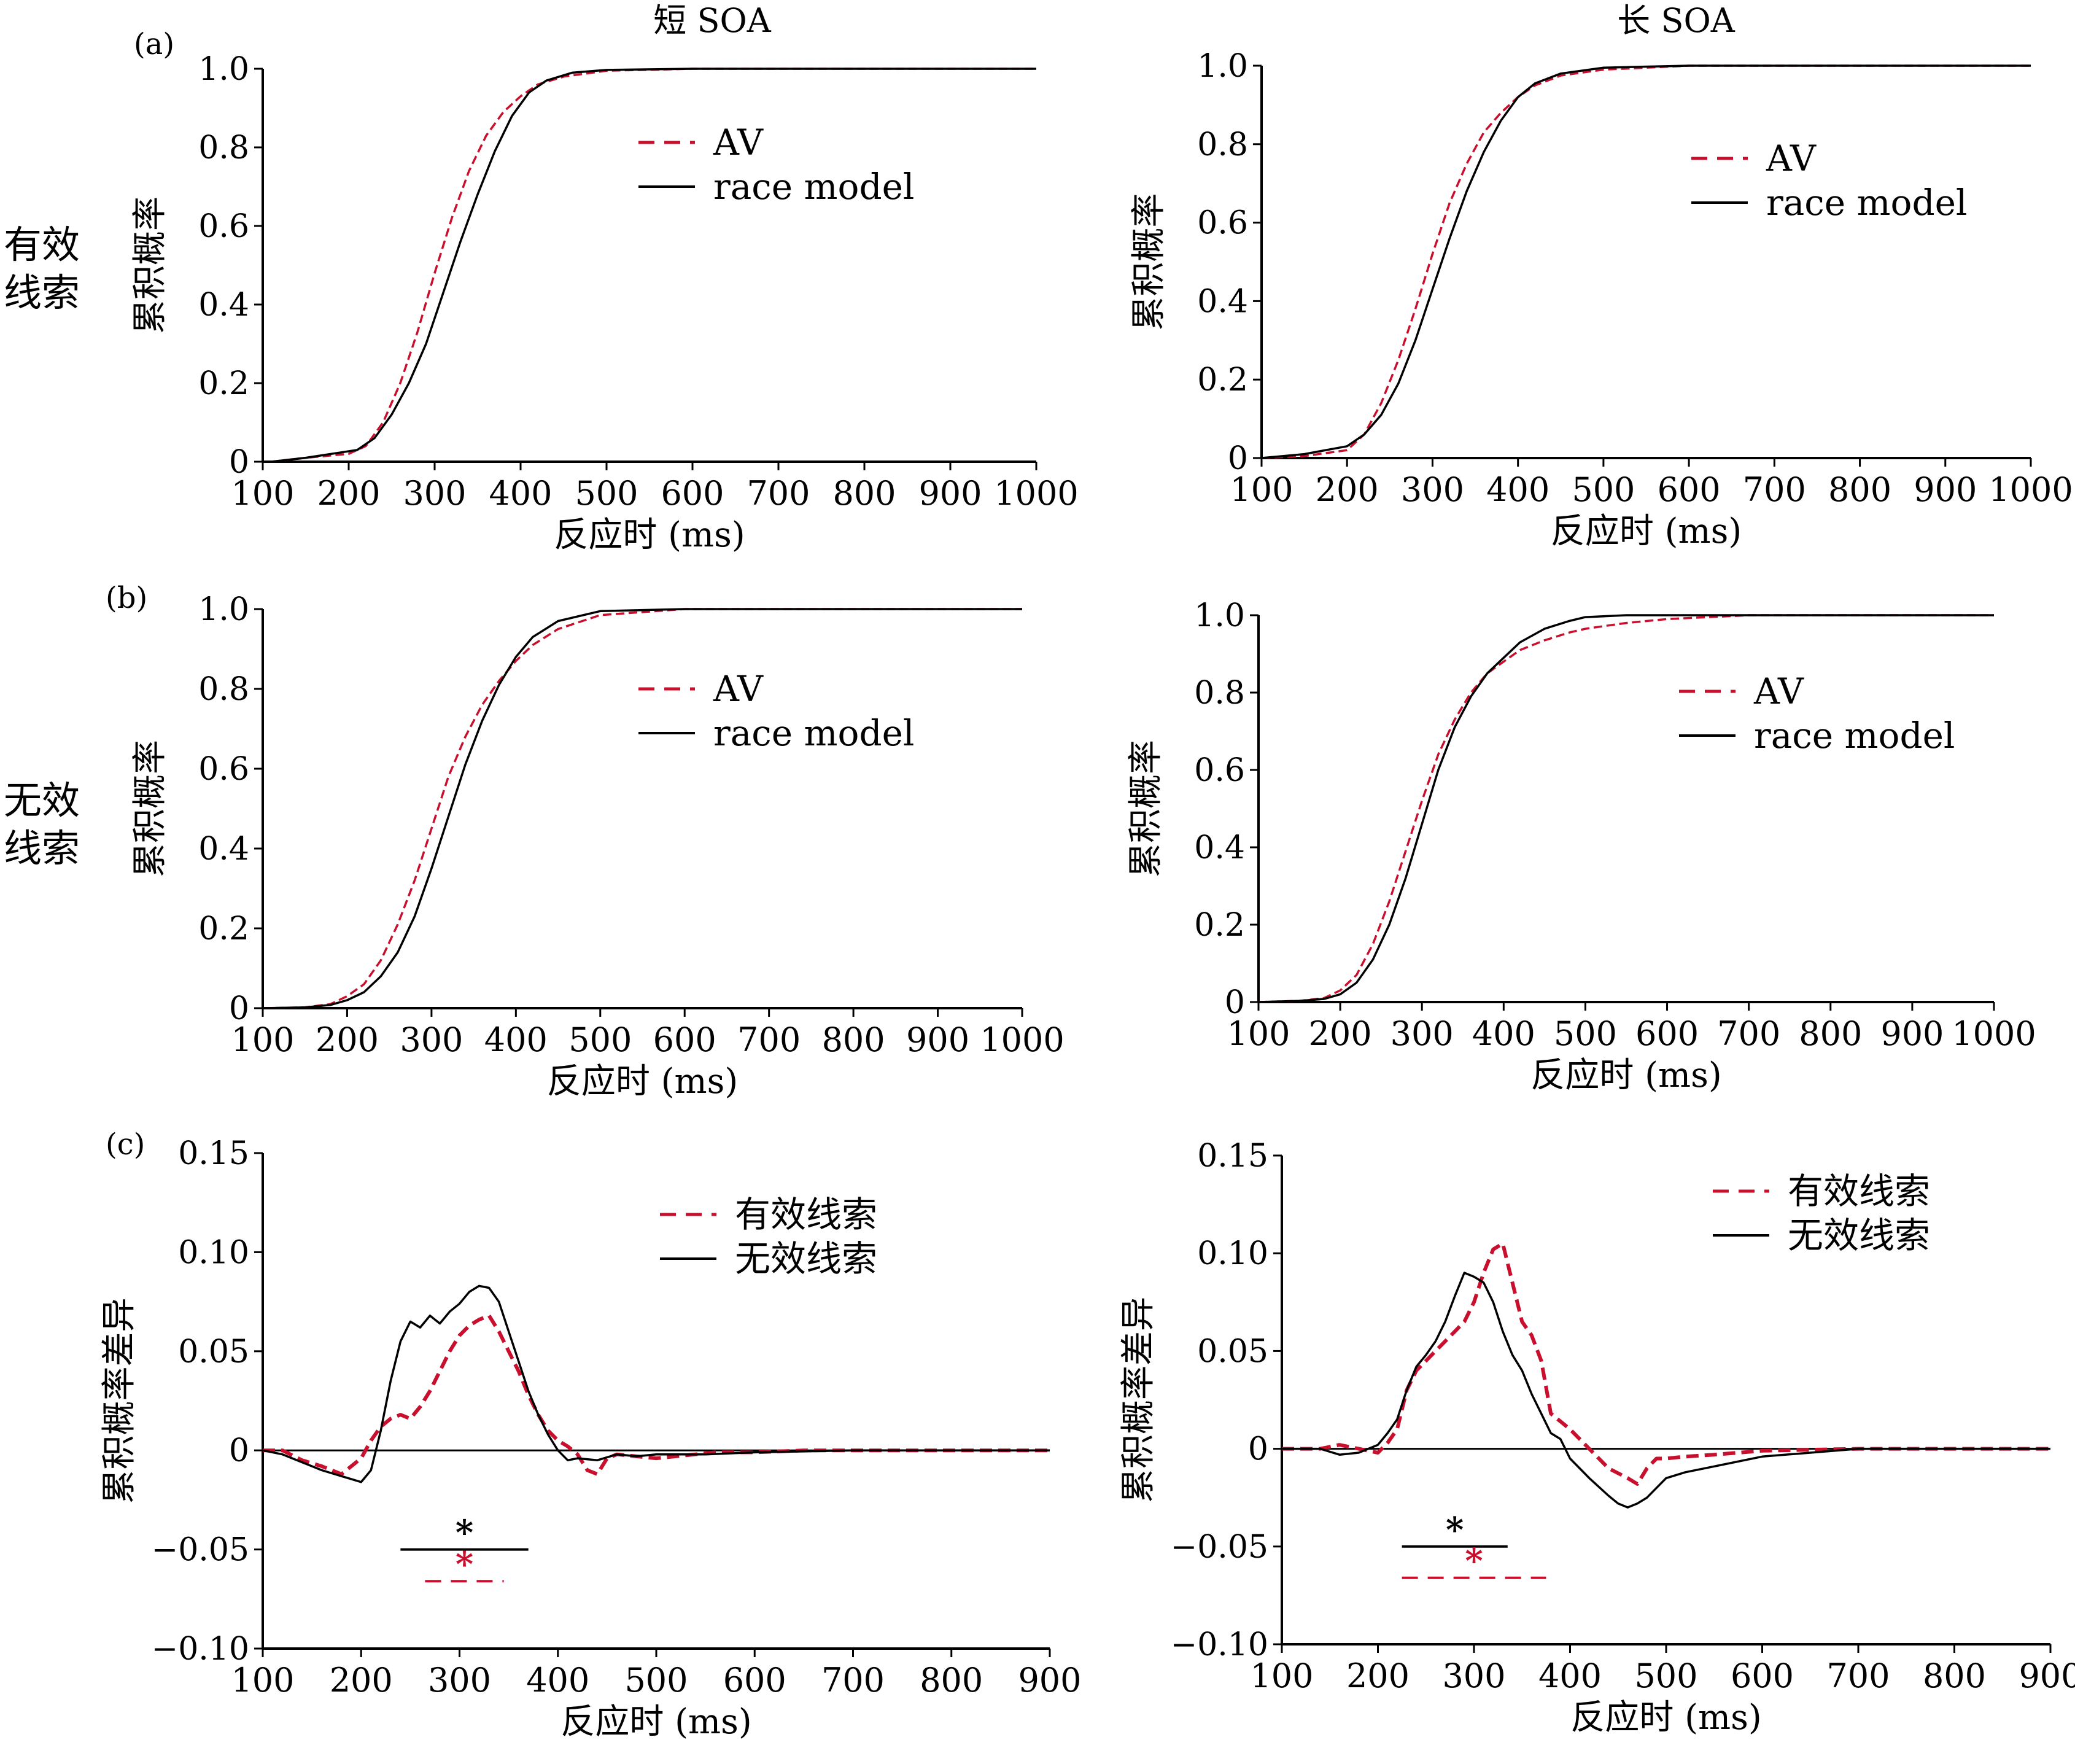 The height and width of the screenshot is (1764, 2075). Describe the element at coordinates (200, 1649) in the screenshot. I see `y-tick-label: −0.10` at that location.